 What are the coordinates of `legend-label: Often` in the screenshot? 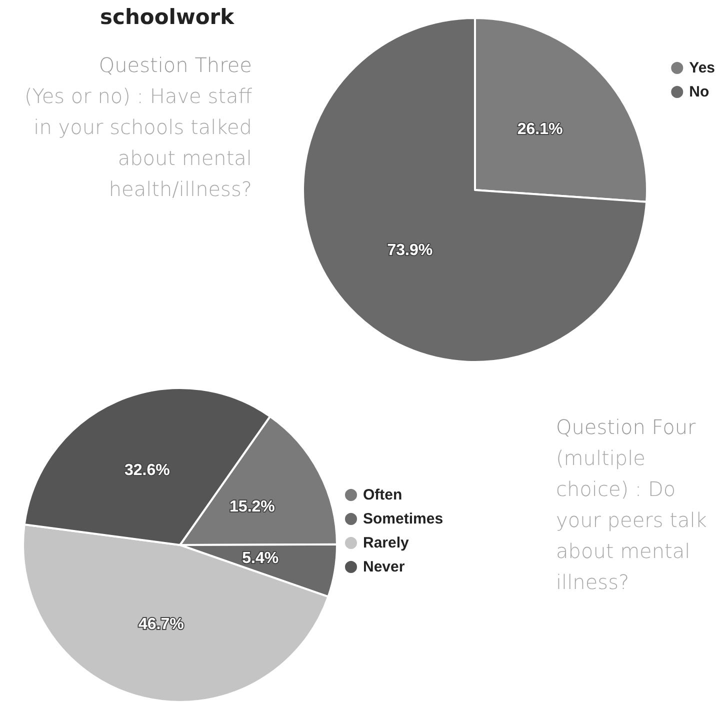 It's located at (382, 495).